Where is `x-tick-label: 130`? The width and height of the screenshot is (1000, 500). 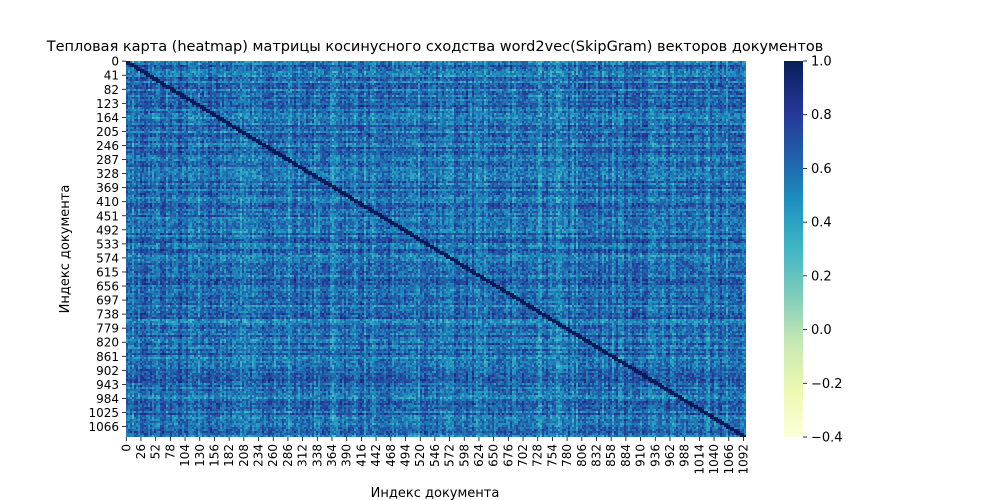
x-tick-label: 130 is located at coordinates (200, 455).